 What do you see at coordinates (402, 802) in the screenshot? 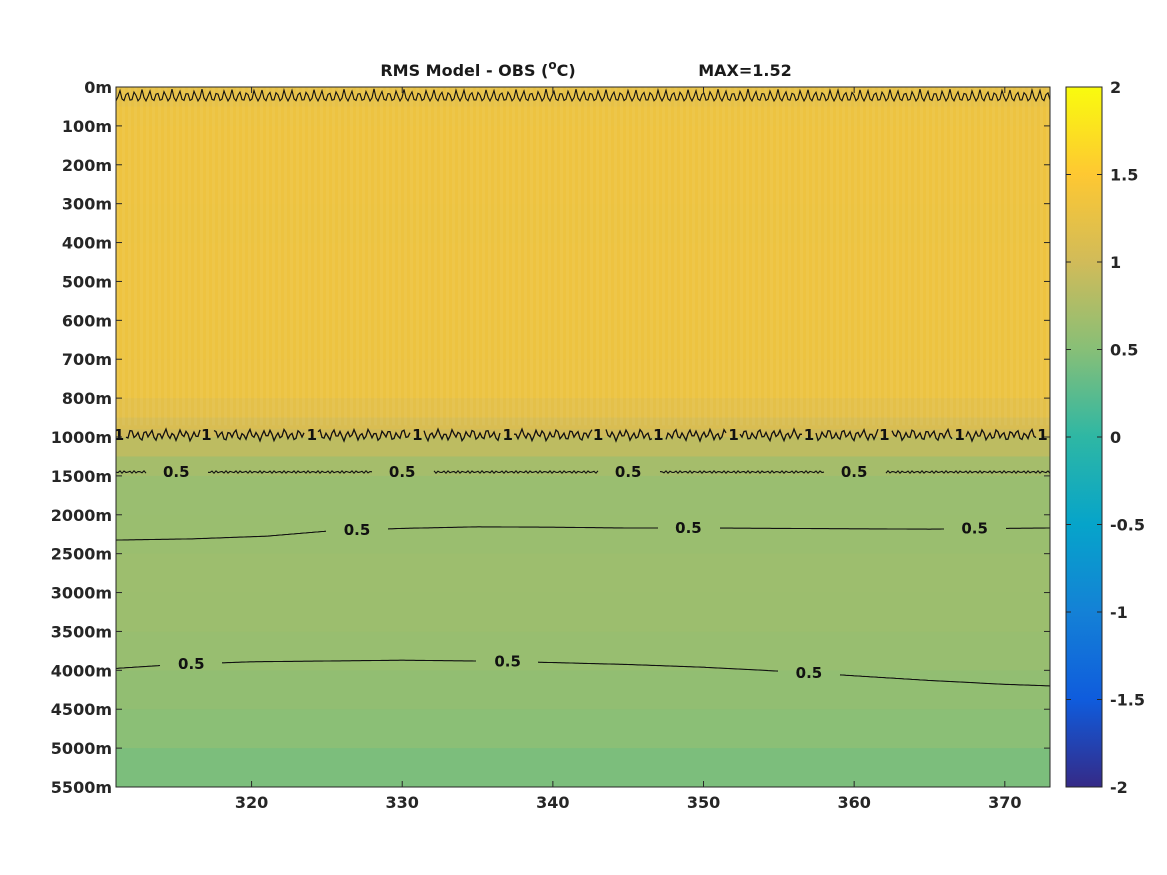
I see `x-tick-label: 330` at bounding box center [402, 802].